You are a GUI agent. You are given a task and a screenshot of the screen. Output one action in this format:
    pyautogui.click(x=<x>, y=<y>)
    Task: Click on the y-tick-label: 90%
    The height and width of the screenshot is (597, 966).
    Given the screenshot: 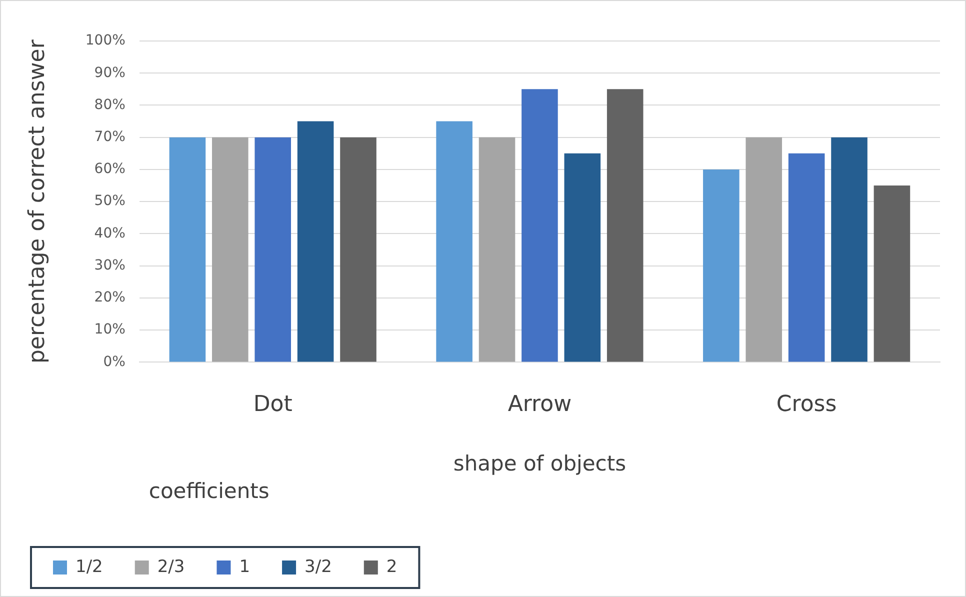 What is the action you would take?
    pyautogui.click(x=110, y=72)
    